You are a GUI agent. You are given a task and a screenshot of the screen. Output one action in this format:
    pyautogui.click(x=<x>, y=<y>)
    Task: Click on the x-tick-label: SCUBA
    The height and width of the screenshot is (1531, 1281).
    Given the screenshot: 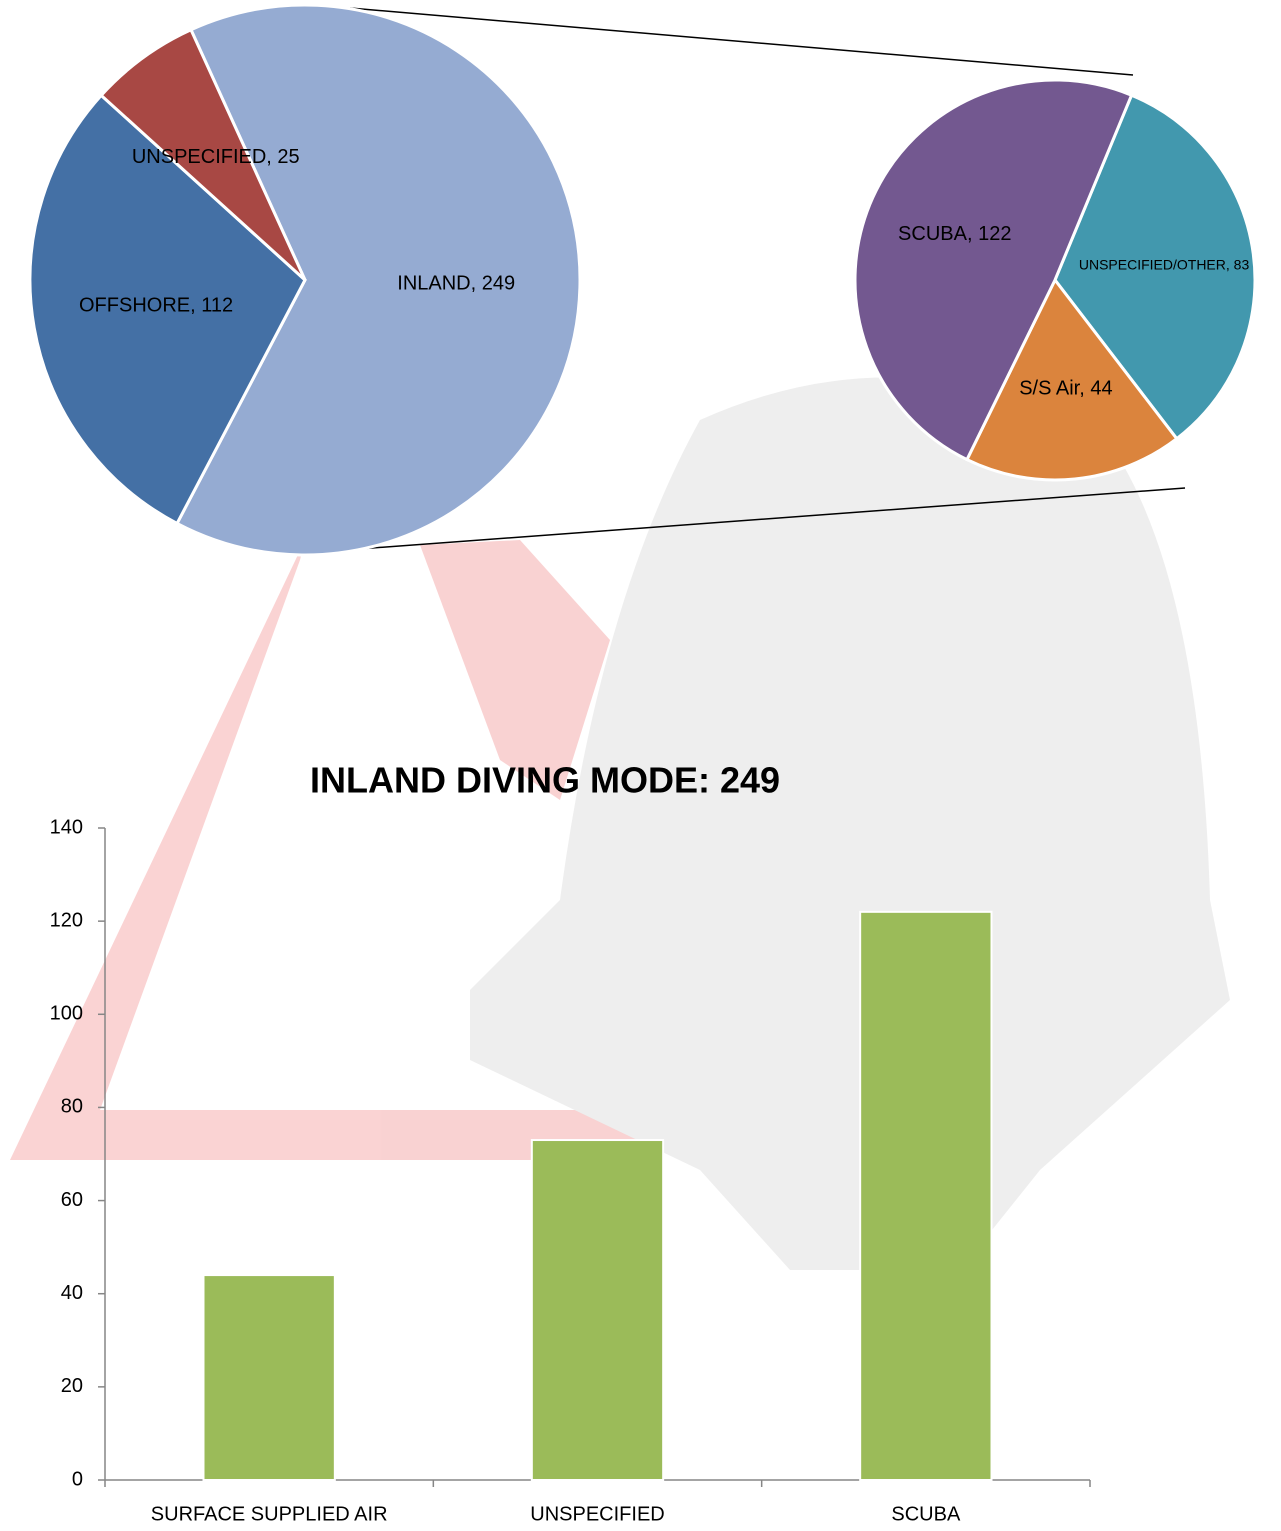 What is the action you would take?
    pyautogui.click(x=926, y=1514)
    